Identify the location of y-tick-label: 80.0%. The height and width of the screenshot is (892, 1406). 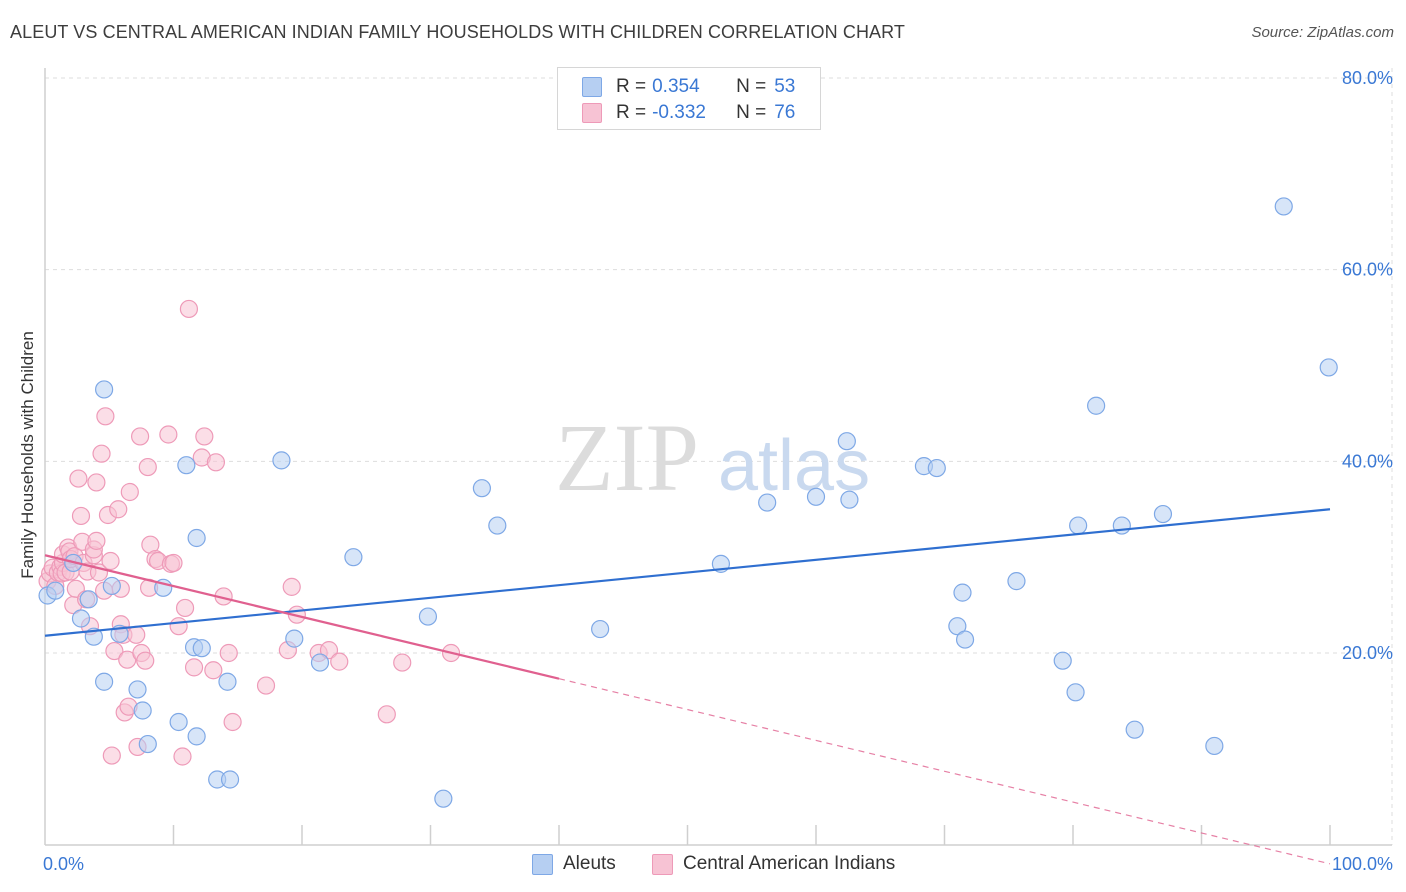
(1367, 78).